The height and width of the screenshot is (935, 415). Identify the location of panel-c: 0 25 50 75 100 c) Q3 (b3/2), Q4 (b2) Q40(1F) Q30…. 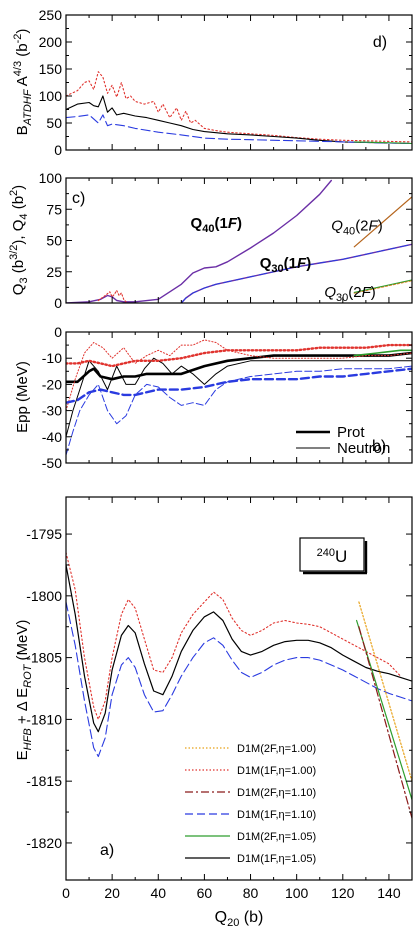
(210, 240).